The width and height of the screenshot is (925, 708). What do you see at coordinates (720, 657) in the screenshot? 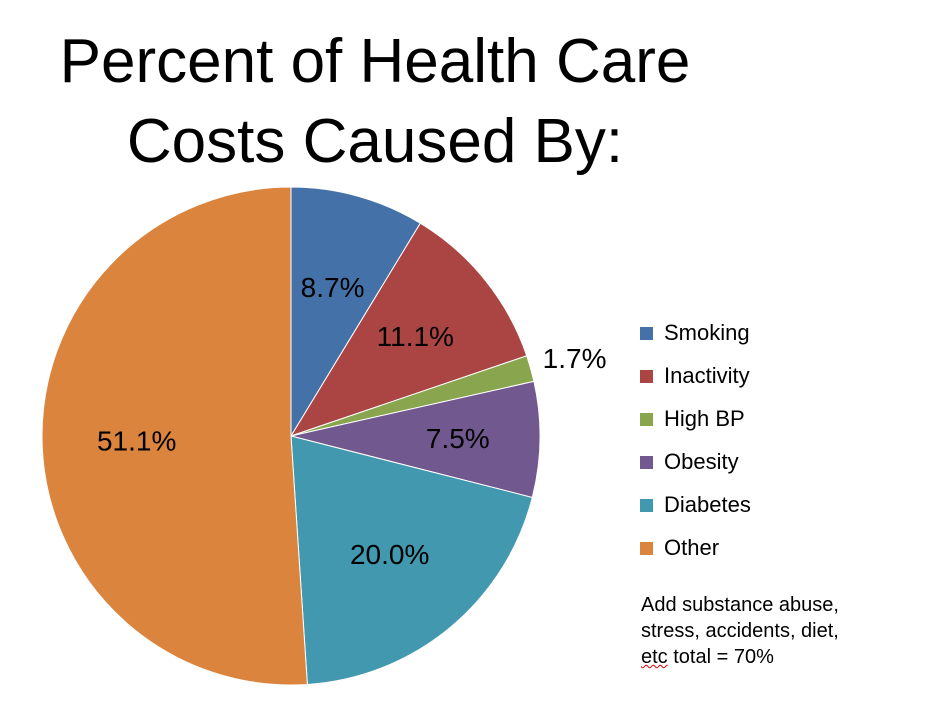
I see `note-total: total = 70%` at bounding box center [720, 657].